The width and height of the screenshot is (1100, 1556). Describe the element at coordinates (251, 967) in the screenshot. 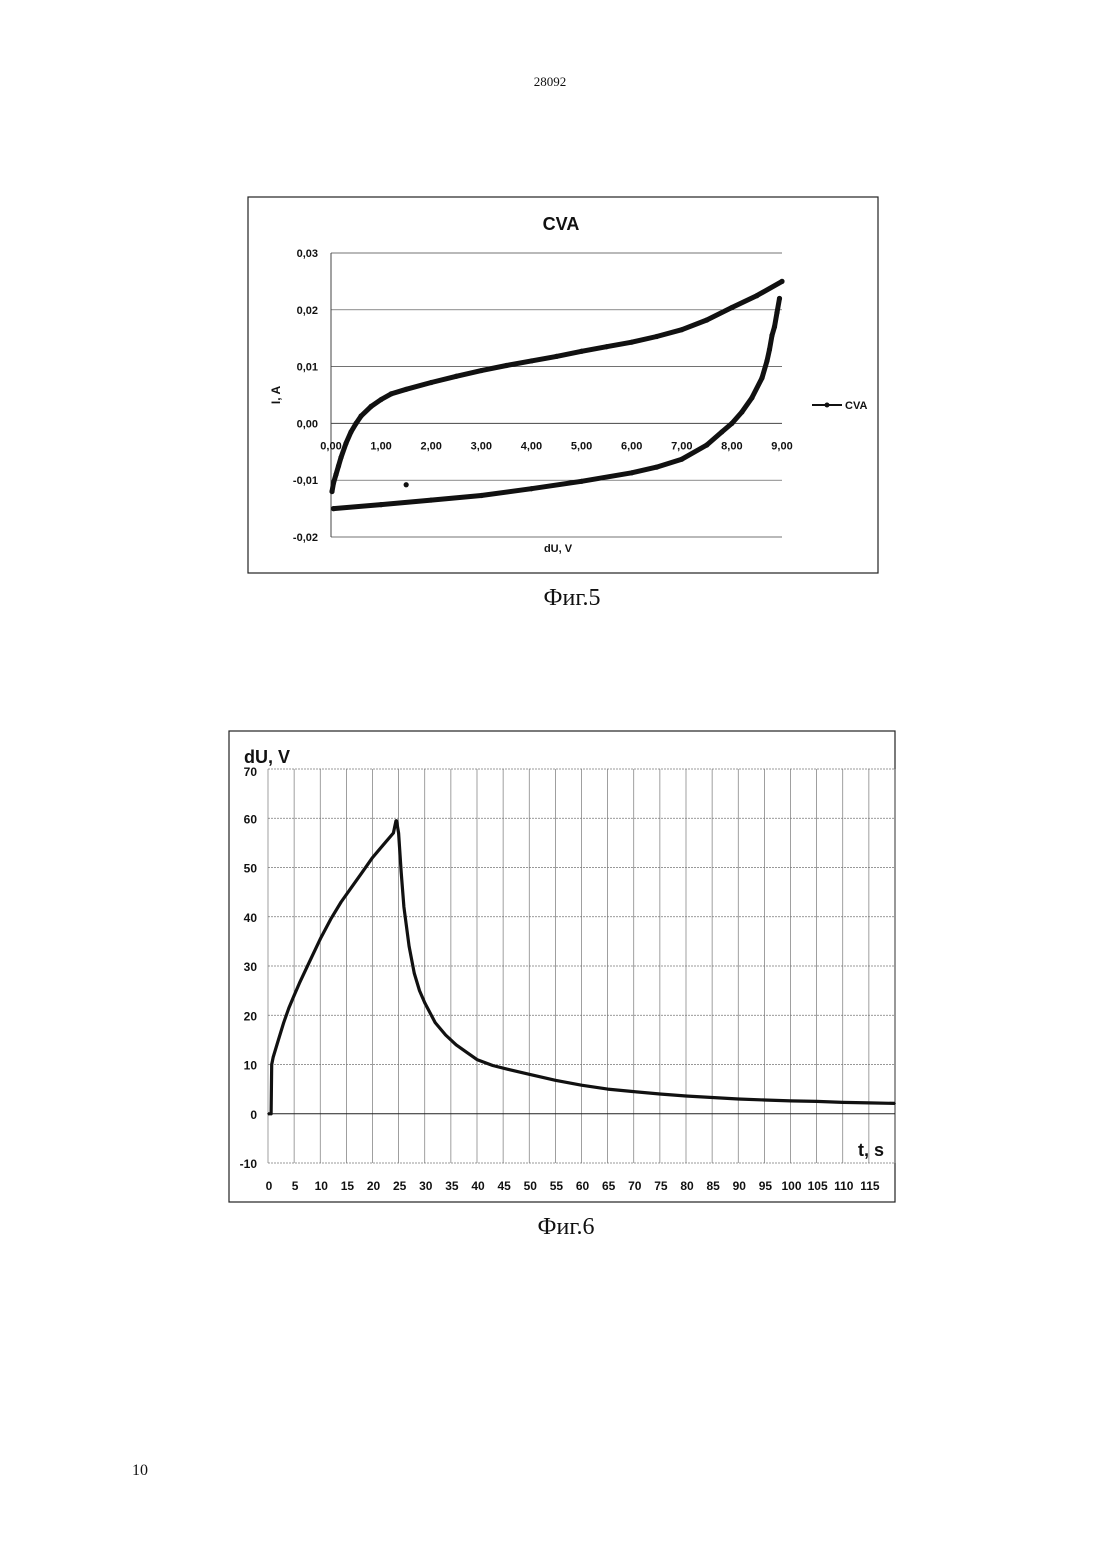

I see `y-tick-label: 30` at that location.